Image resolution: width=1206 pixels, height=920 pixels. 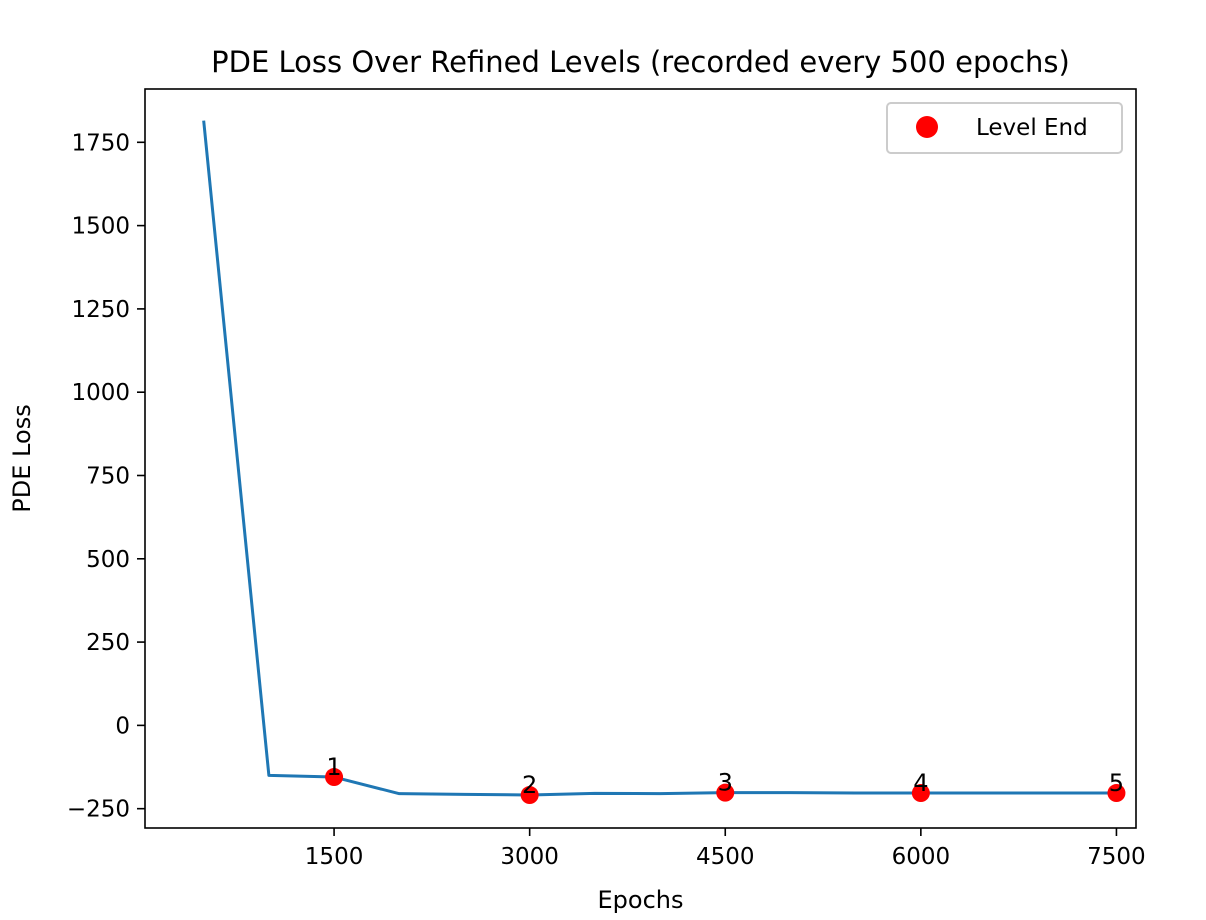 I want to click on x-tick-label: 6000, so click(x=921, y=857).